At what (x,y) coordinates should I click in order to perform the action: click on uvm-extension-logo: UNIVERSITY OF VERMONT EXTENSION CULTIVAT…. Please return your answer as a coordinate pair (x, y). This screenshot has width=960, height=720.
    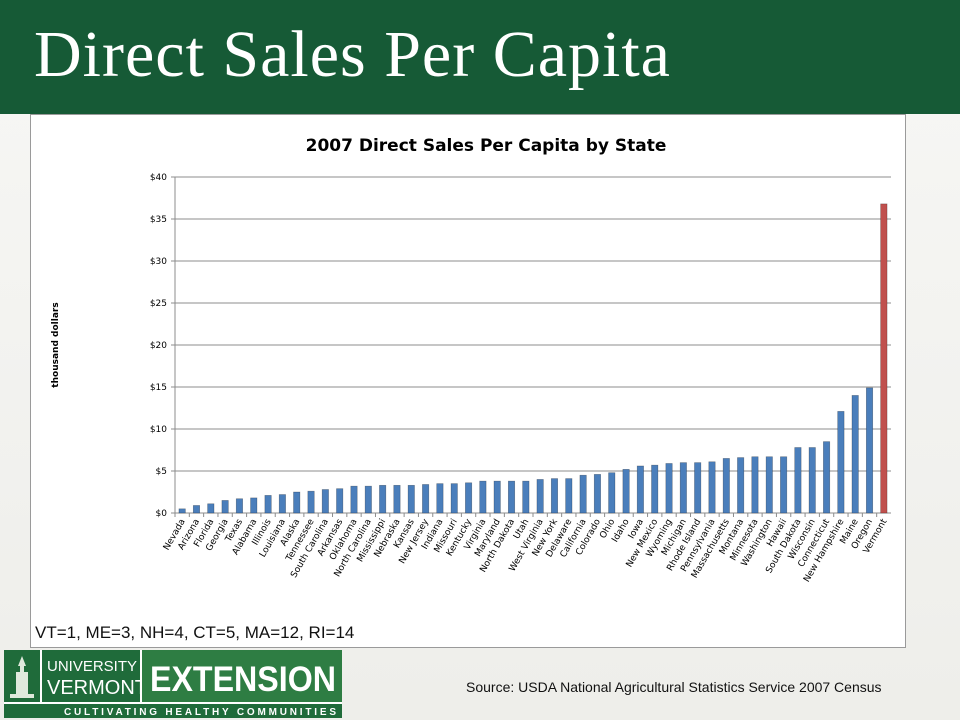
    Looking at the image, I should click on (173, 684).